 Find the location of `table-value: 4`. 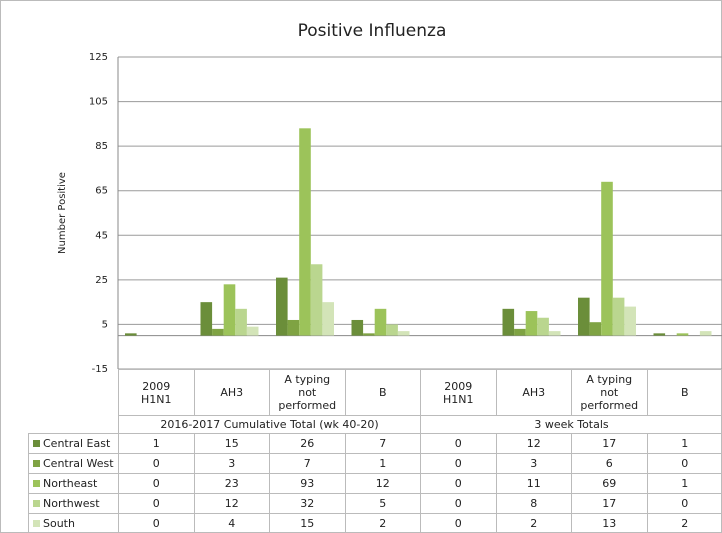

table-value: 4 is located at coordinates (231, 523).